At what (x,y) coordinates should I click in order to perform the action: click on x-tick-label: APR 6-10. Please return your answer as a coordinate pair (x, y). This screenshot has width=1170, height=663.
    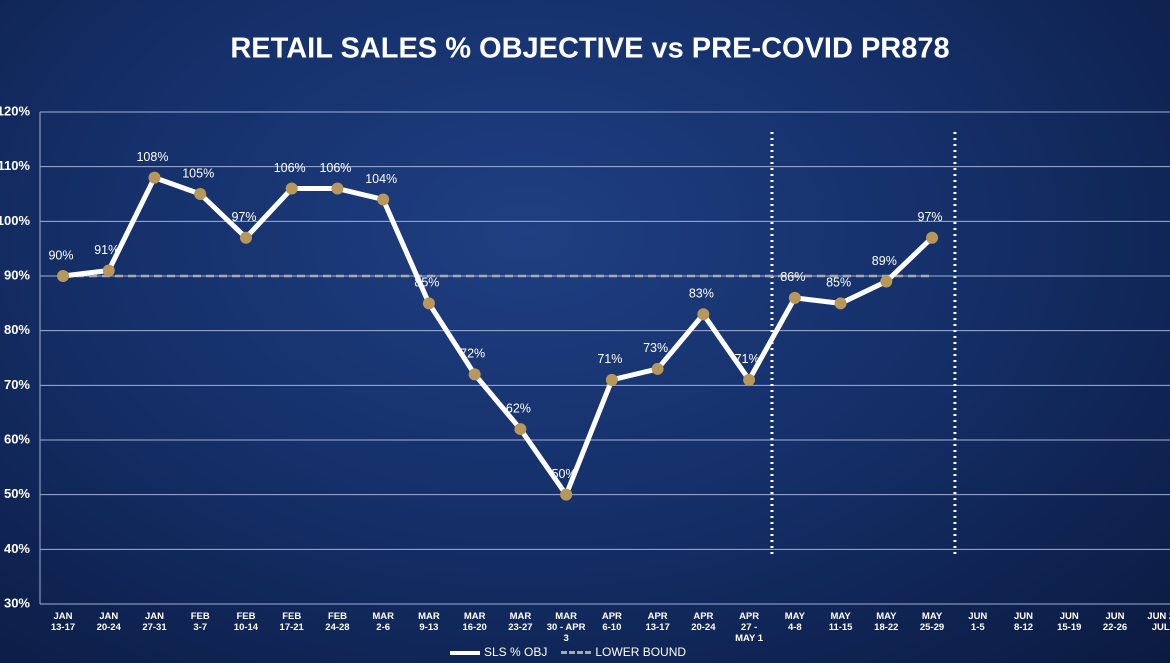
    Looking at the image, I should click on (611, 622).